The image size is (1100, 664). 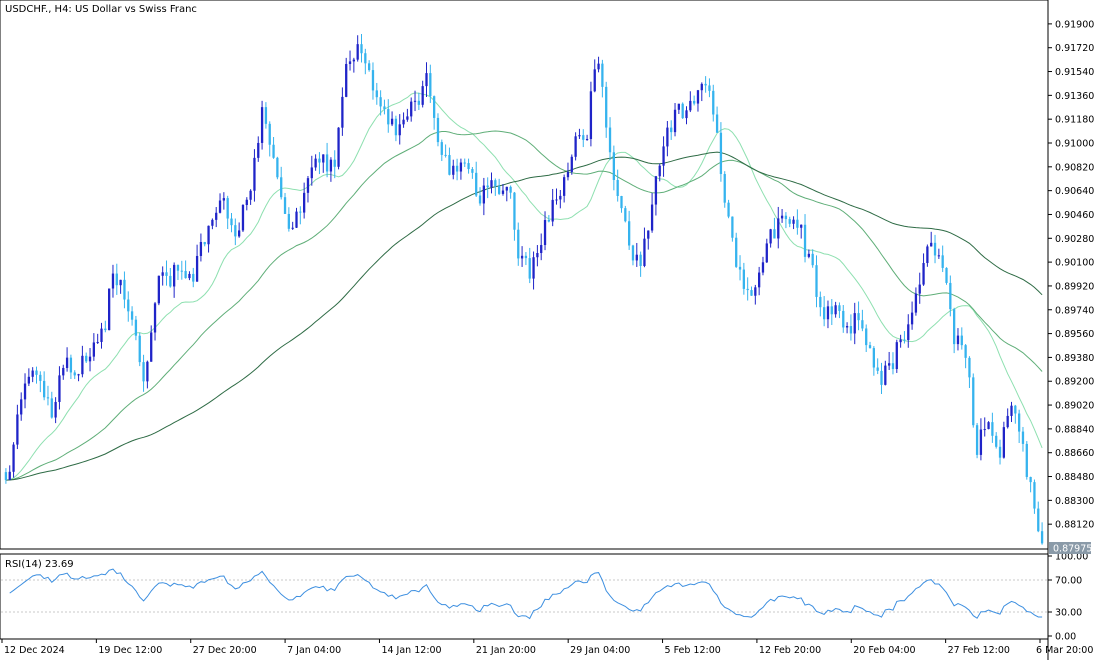 I want to click on price-tick-label: 0.90100, so click(x=1074, y=263).